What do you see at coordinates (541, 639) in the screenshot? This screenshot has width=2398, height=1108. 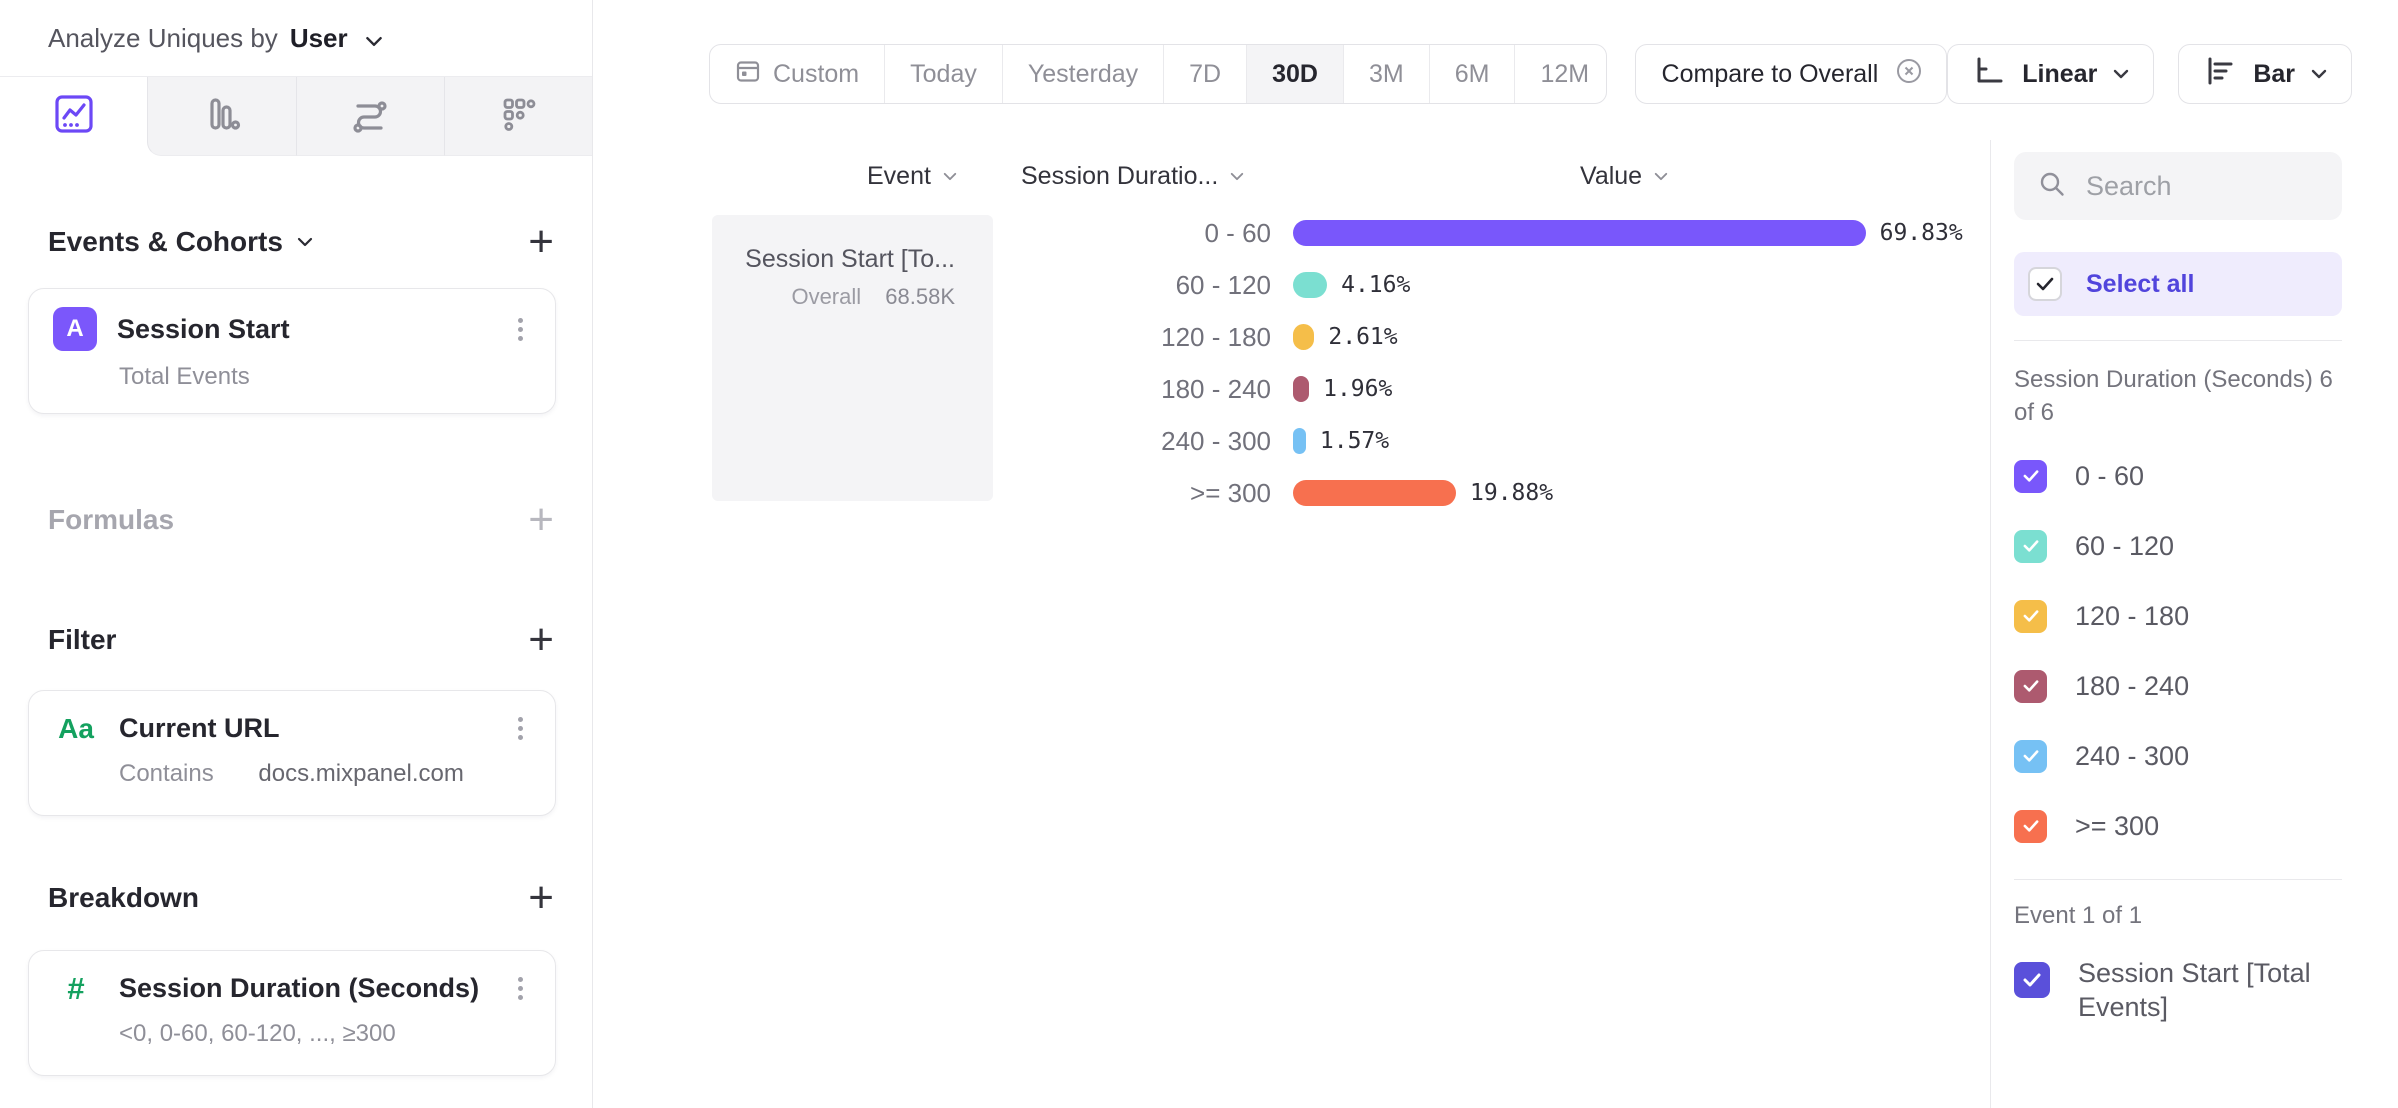 I see `add-filter-button: +` at bounding box center [541, 639].